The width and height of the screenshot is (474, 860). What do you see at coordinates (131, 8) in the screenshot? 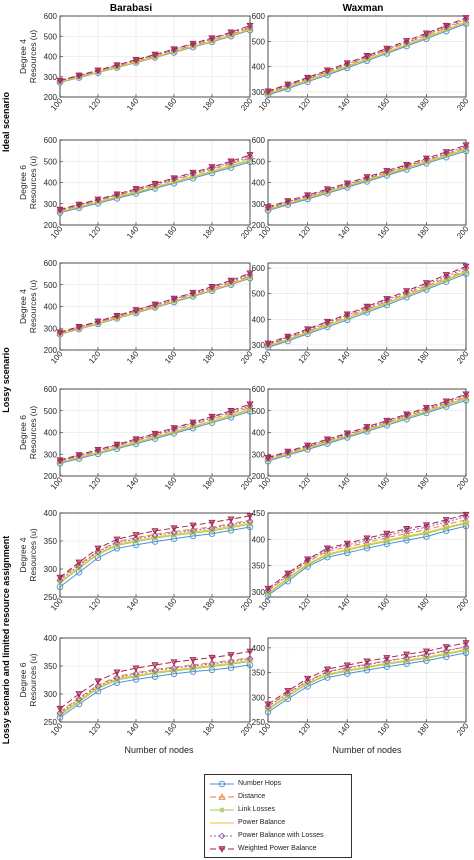
I see `column-title-barabasi: Barabasi` at bounding box center [131, 8].